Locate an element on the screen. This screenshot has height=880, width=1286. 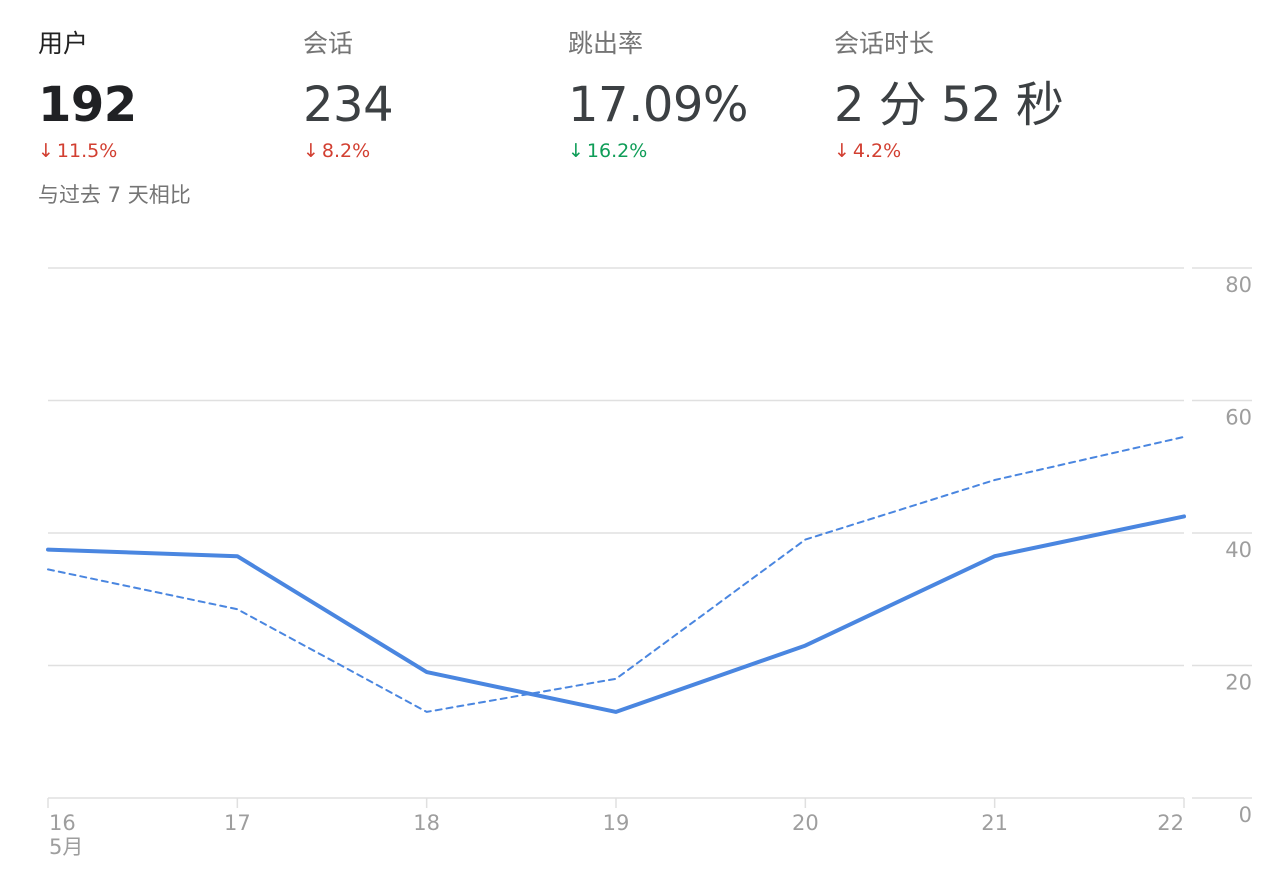
metric-change-value: 16.2% is located at coordinates (617, 151).